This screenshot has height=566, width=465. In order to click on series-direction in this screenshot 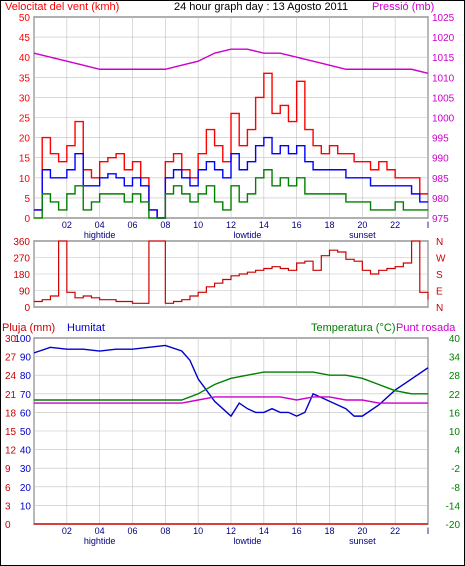, I will do `click(231, 272)`.